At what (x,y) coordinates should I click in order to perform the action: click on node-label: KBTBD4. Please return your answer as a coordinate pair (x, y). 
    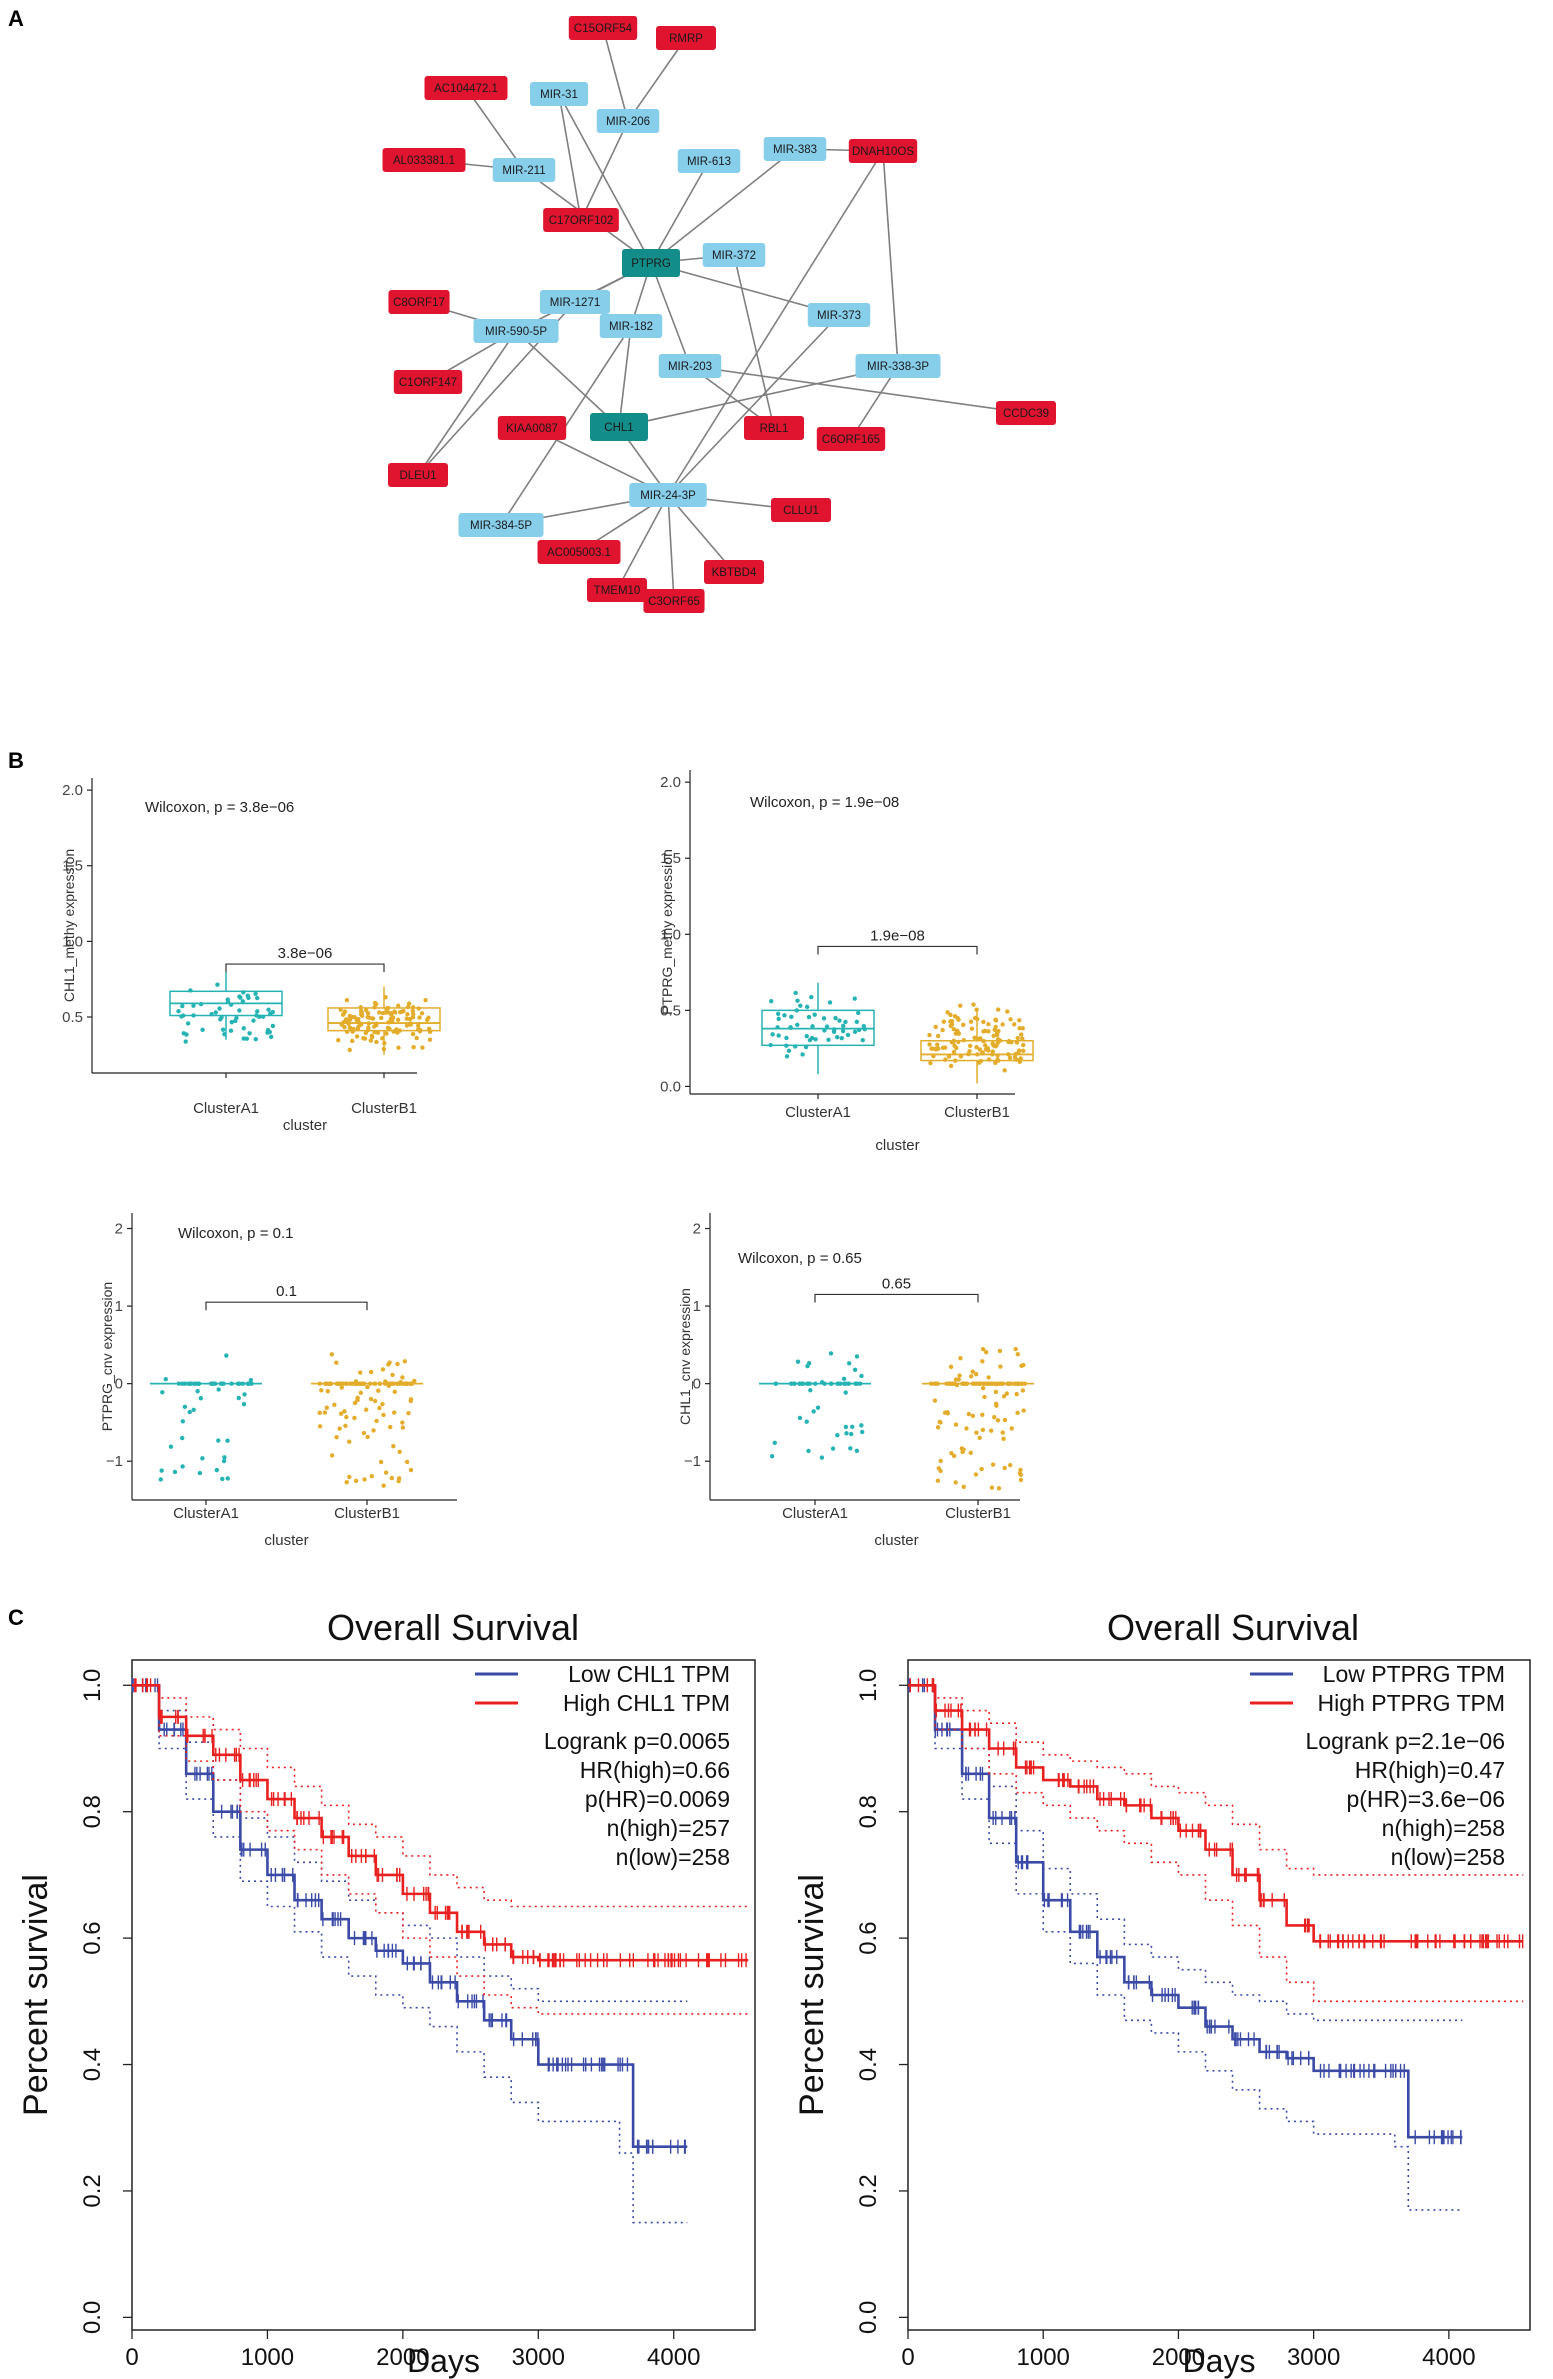
    Looking at the image, I should click on (734, 573).